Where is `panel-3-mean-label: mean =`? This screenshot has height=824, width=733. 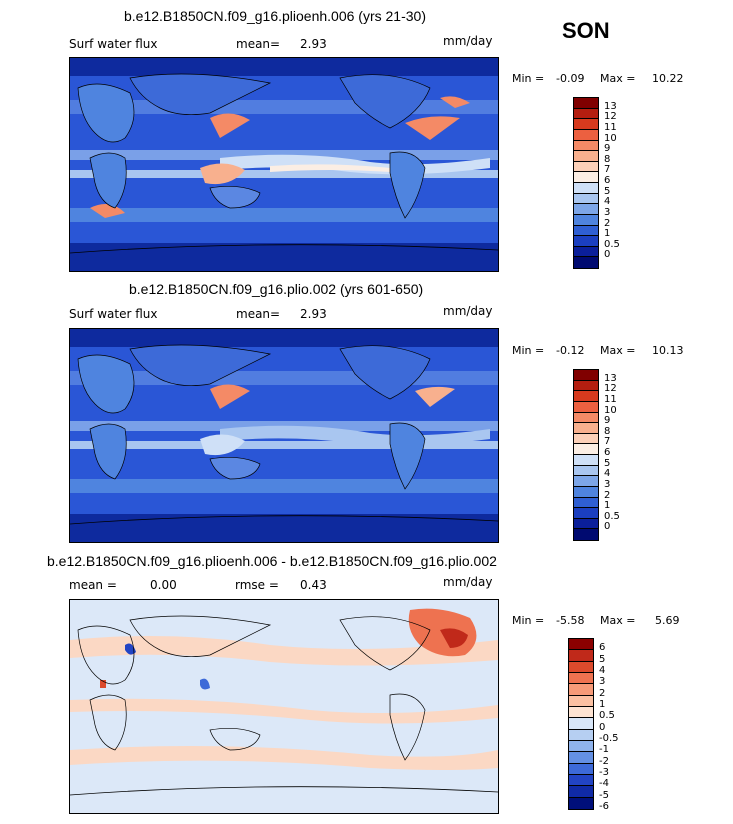 panel-3-mean-label: mean = is located at coordinates (93, 585).